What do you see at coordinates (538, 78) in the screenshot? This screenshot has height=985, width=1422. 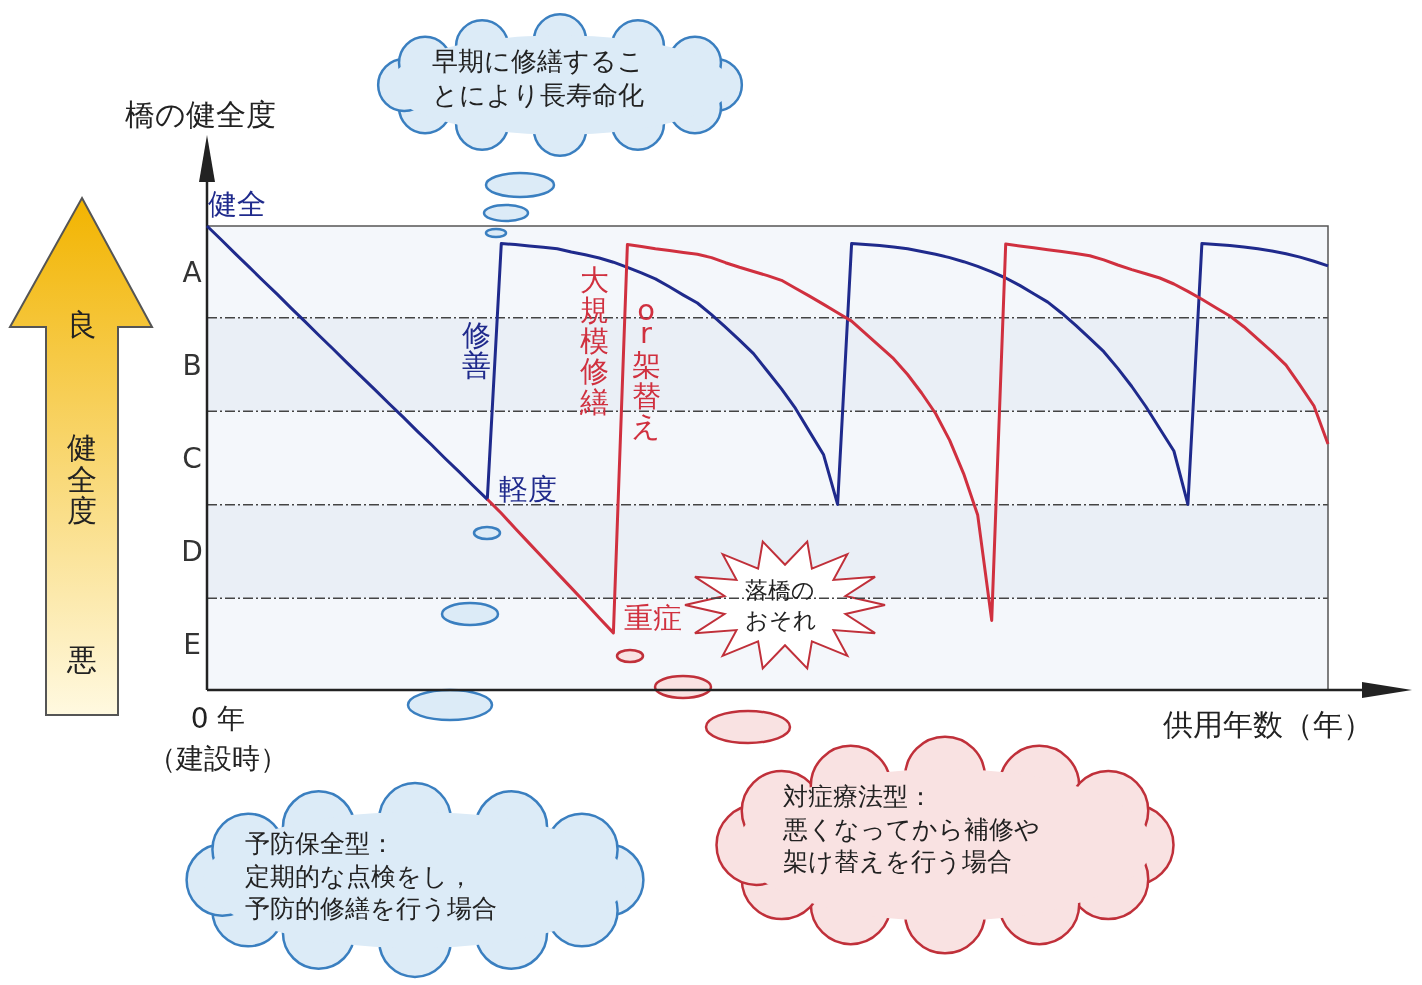 I see `text: 早期に修繕することにより長寿命化` at bounding box center [538, 78].